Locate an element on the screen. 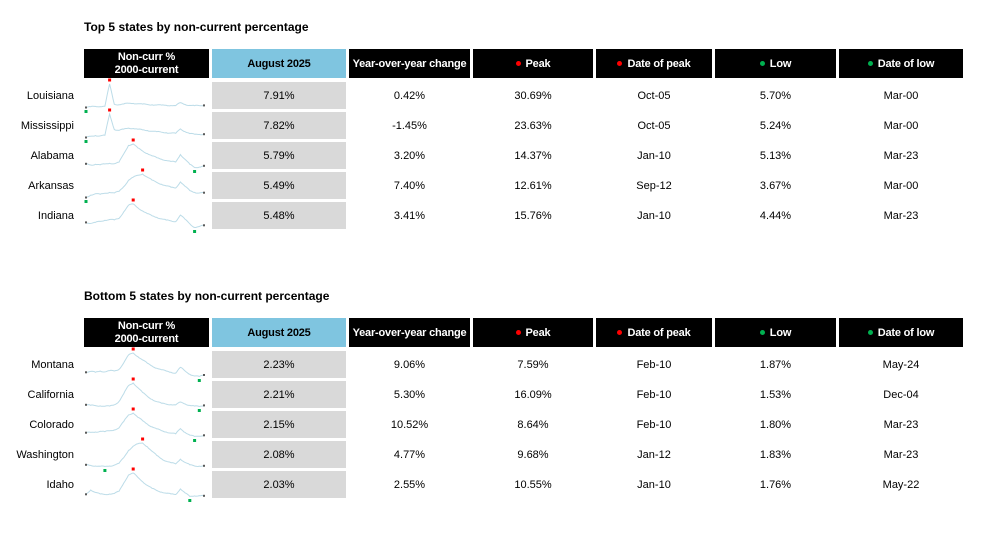  col-header-yoy-label: Year-over-year change is located at coordinates (409, 63).